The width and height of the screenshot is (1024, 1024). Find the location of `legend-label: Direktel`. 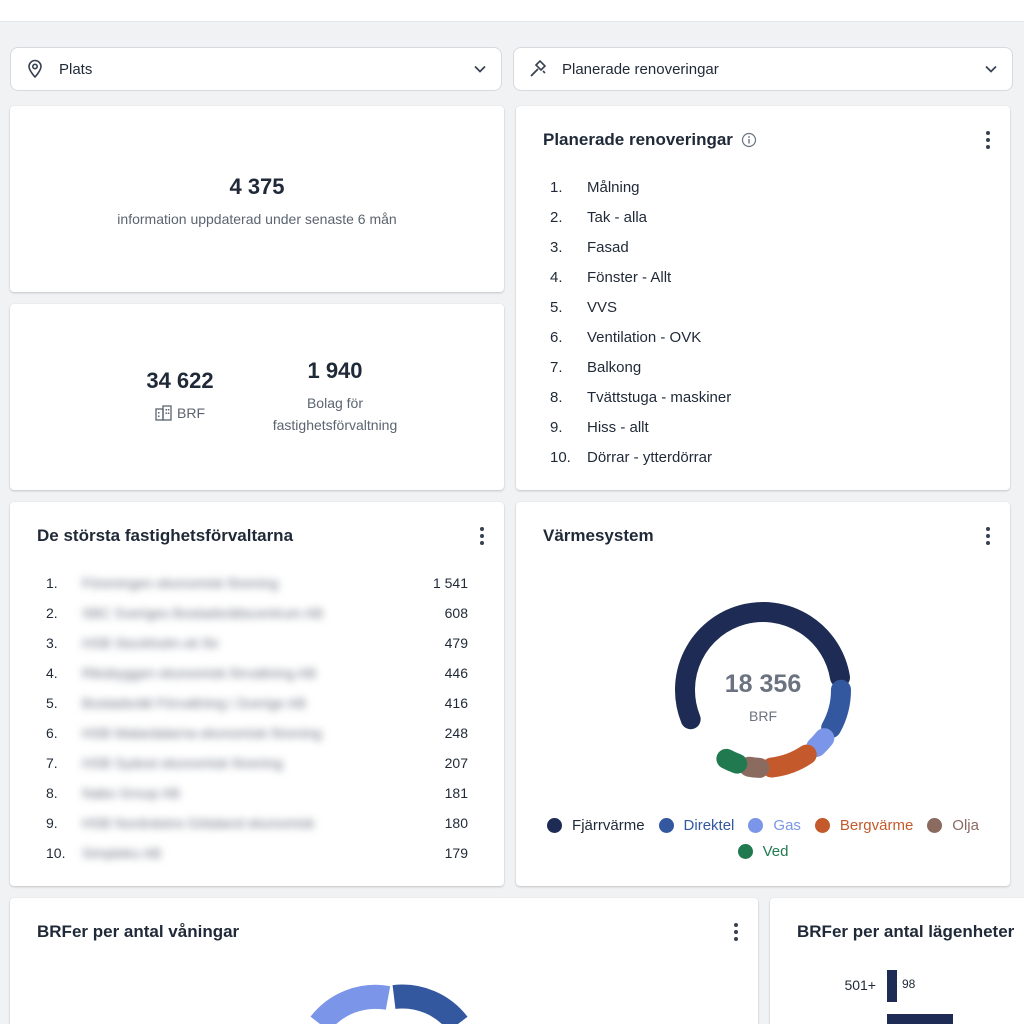

legend-label: Direktel is located at coordinates (709, 825).